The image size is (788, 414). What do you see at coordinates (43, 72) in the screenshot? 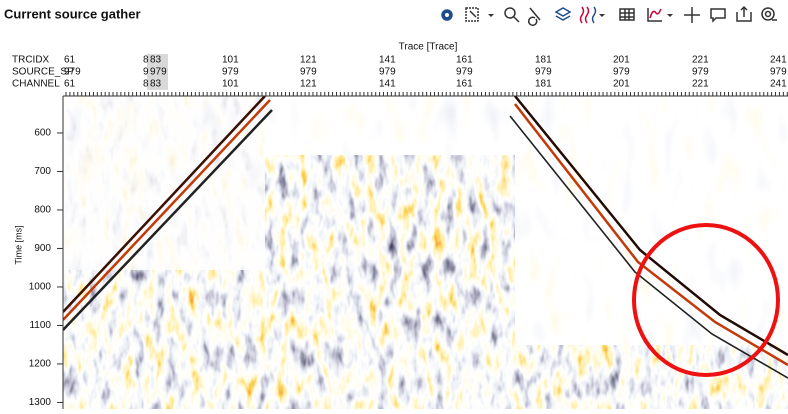
I see `header-name: SOURCE_SP` at bounding box center [43, 72].